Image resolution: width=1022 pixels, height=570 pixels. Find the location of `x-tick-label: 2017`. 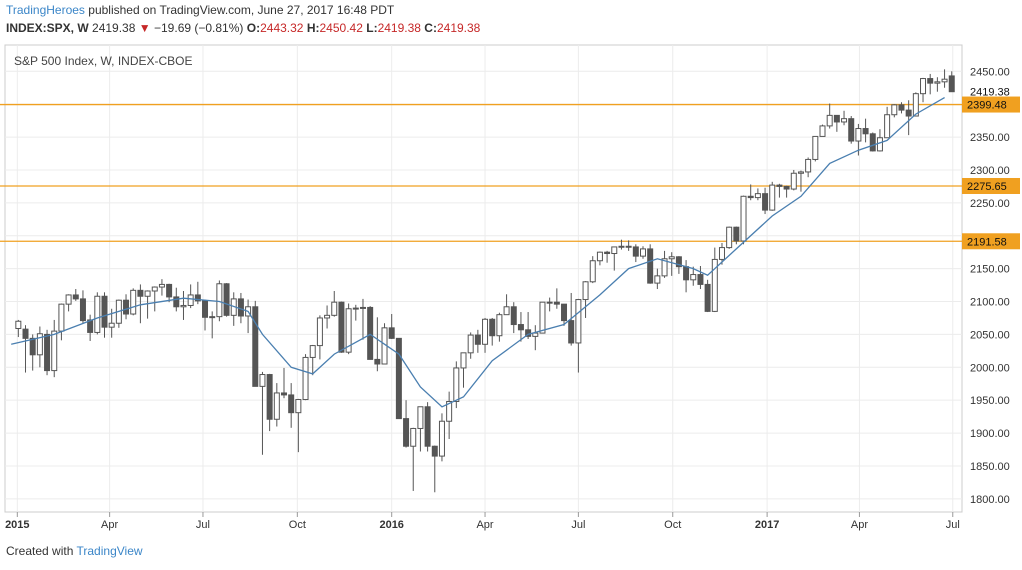

x-tick-label: 2017 is located at coordinates (767, 525).